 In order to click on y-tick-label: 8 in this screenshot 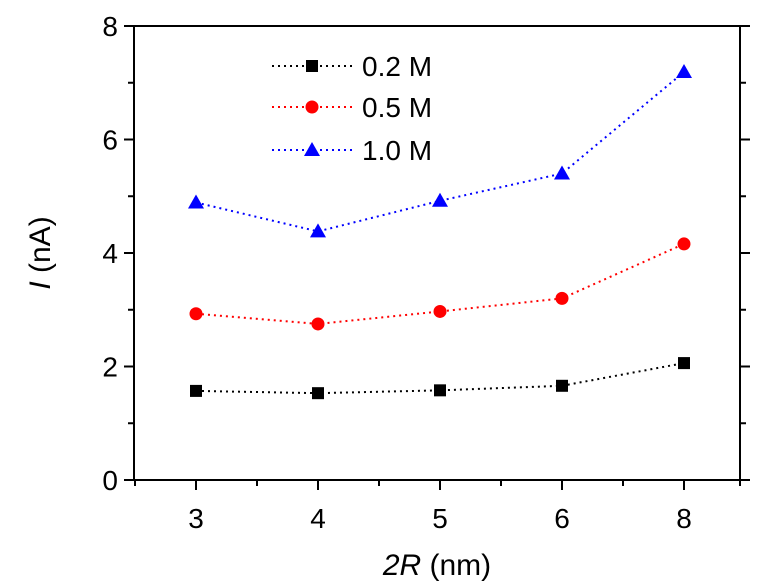, I will do `click(110, 26)`.